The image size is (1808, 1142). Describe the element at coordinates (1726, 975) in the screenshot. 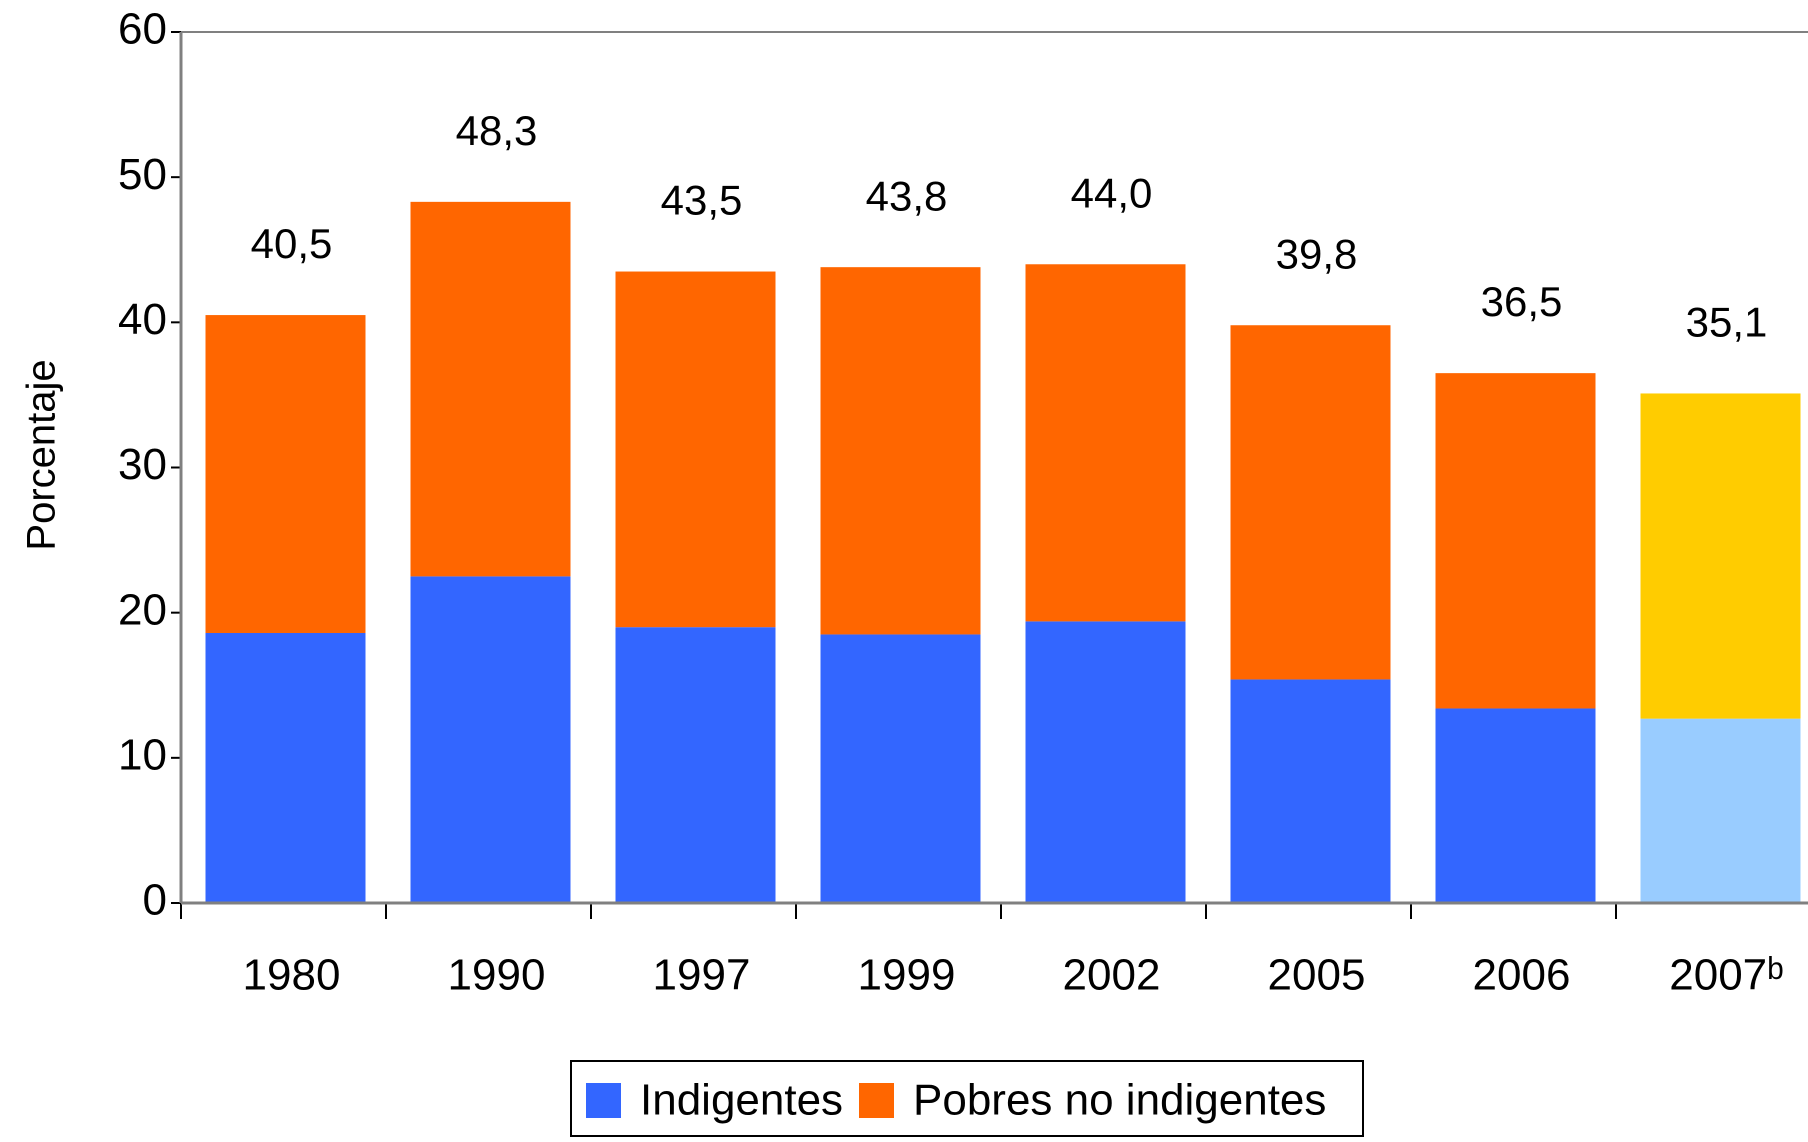

I see `x-tick-label: 2007ᵇ` at that location.